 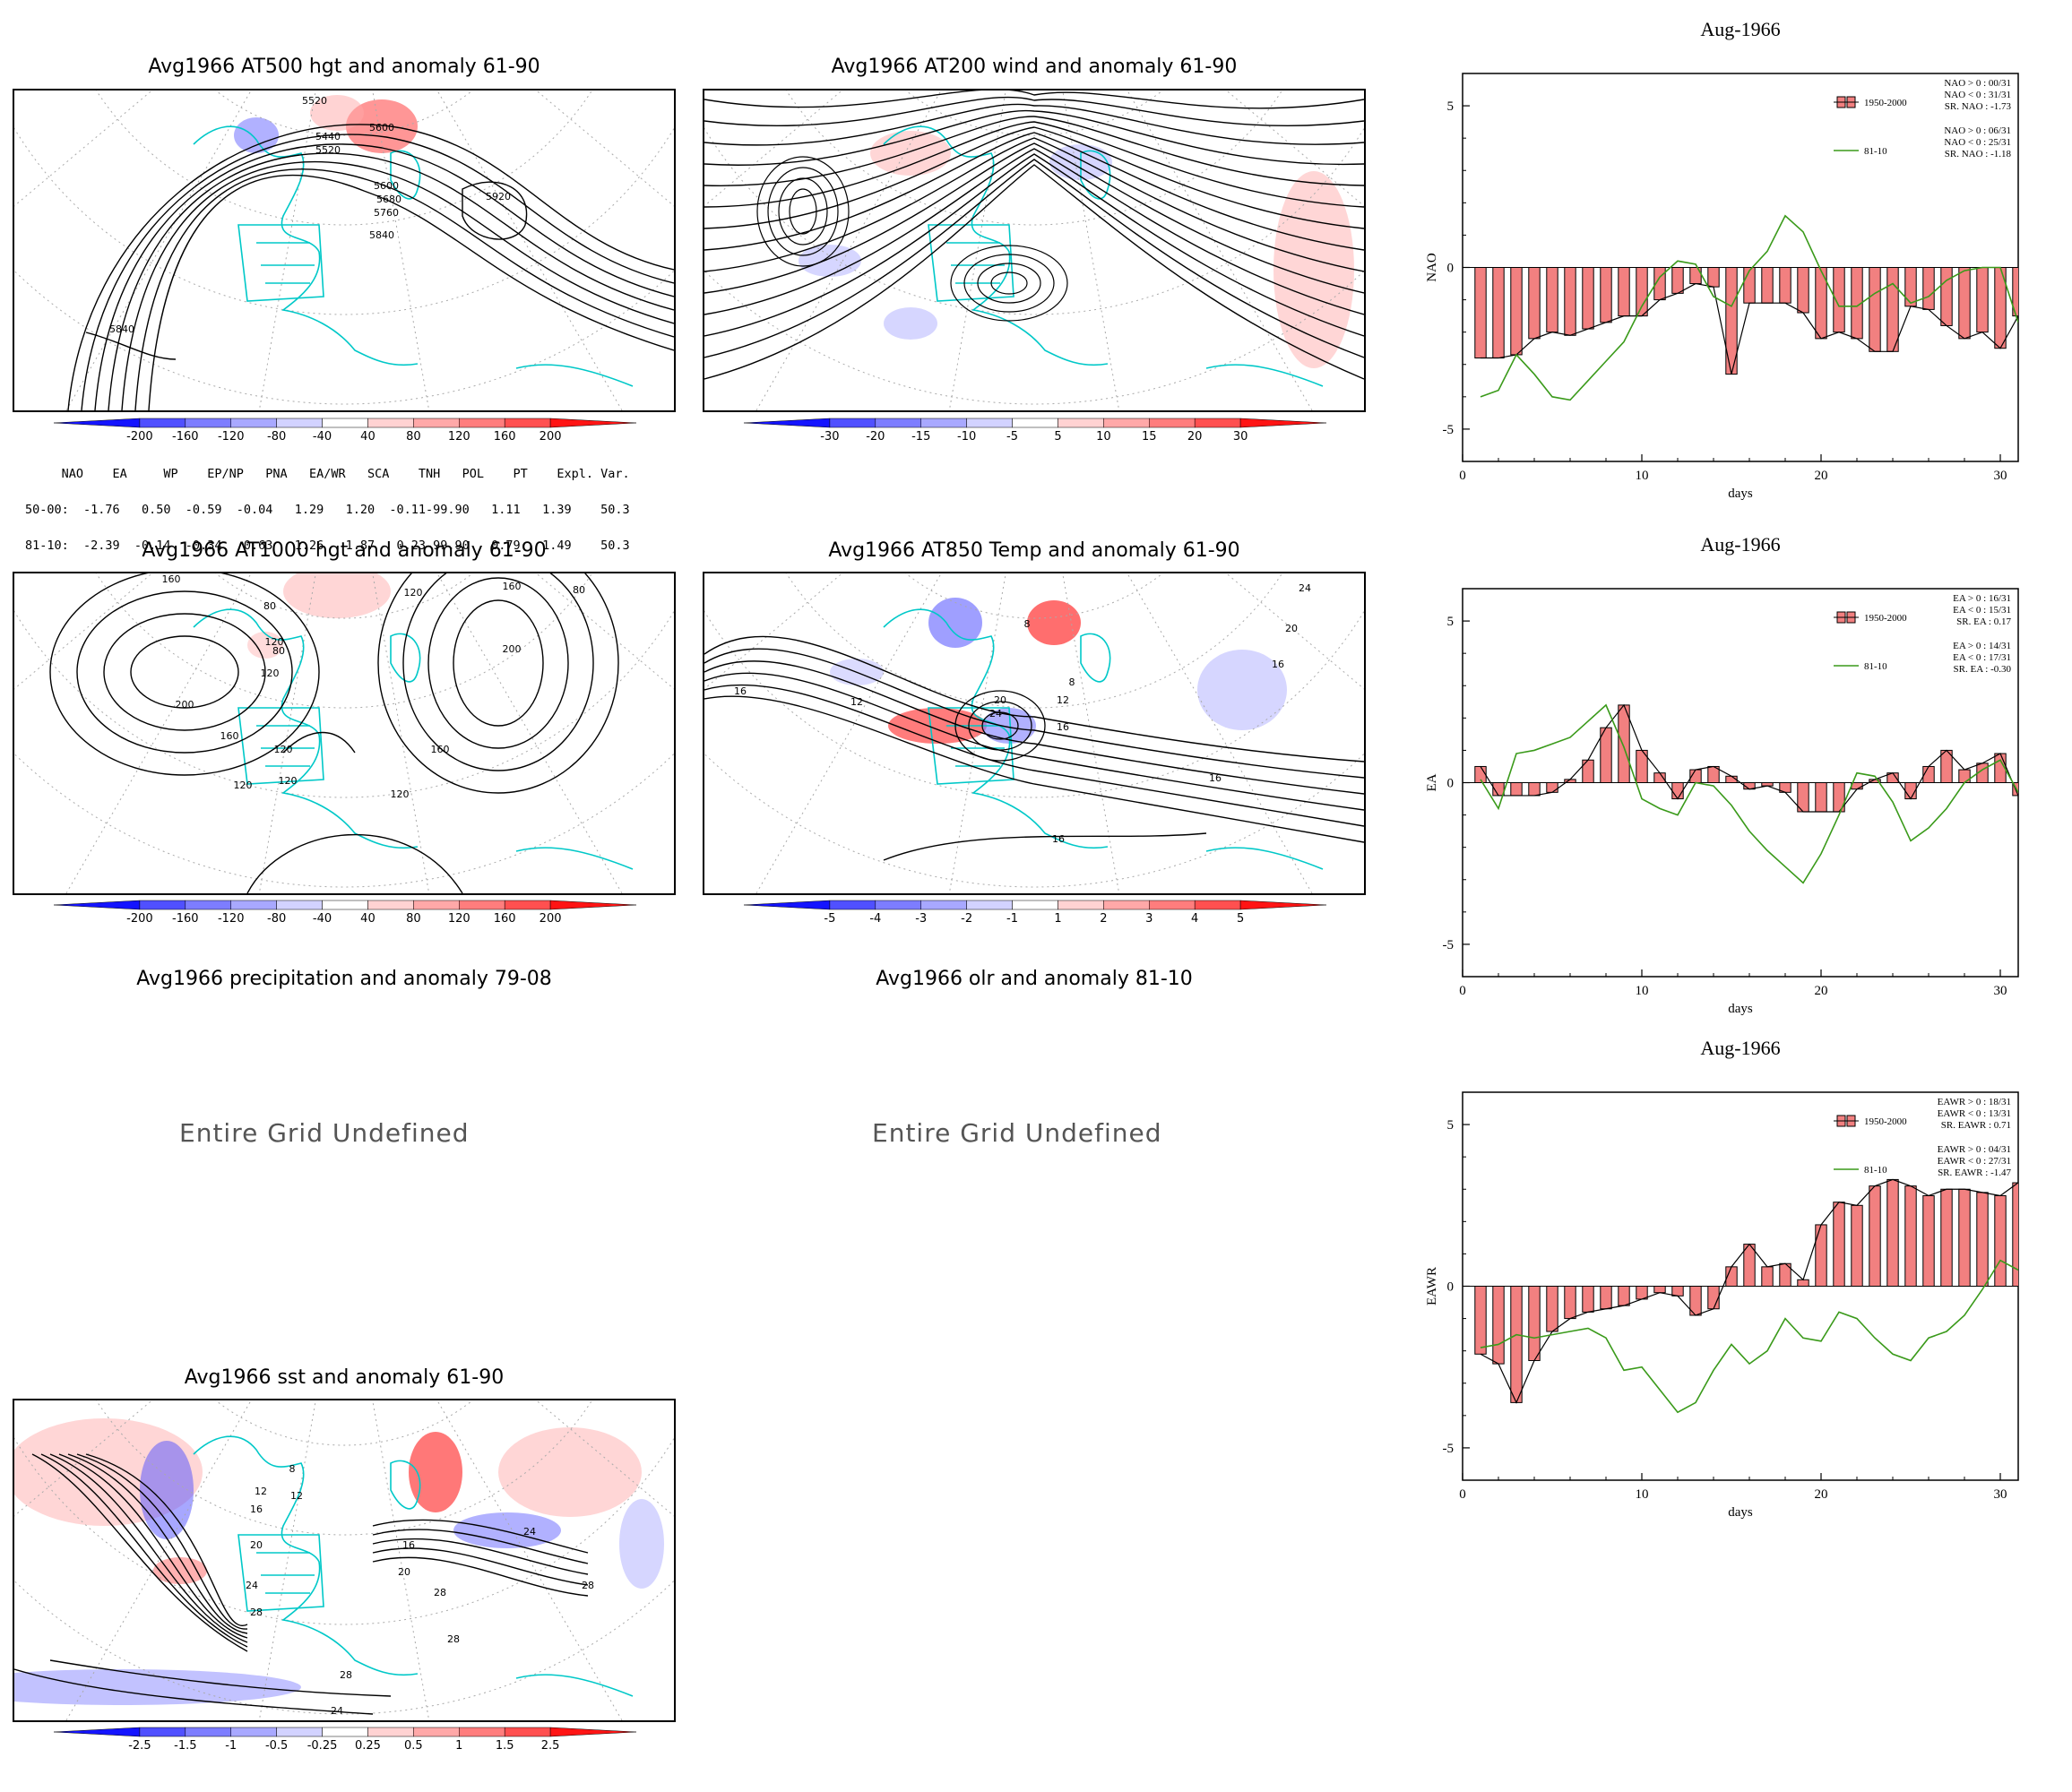 I want to click on coast-south-america, so click(x=574, y=1685).